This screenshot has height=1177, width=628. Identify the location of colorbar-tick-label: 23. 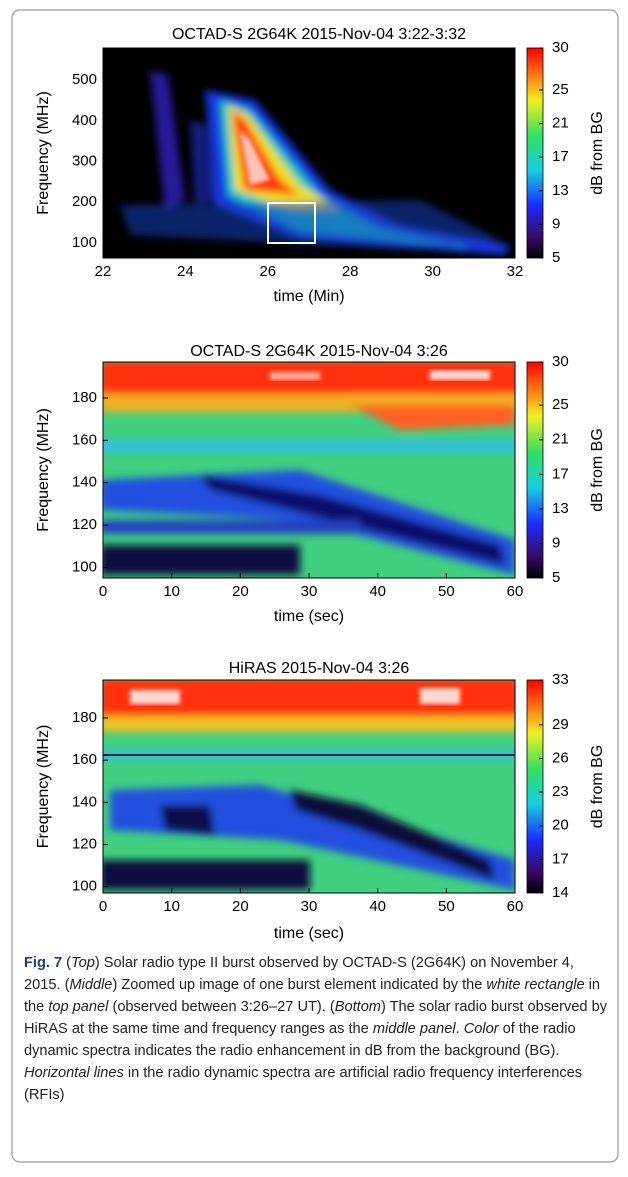
(560, 791).